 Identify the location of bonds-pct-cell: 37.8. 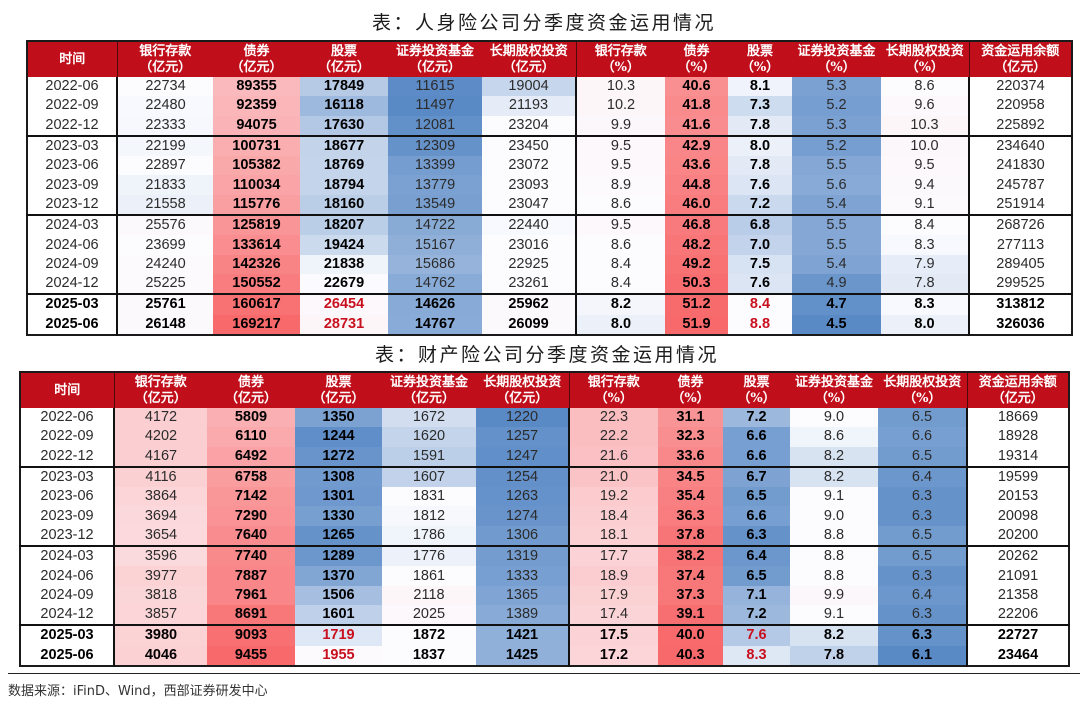
(690, 536).